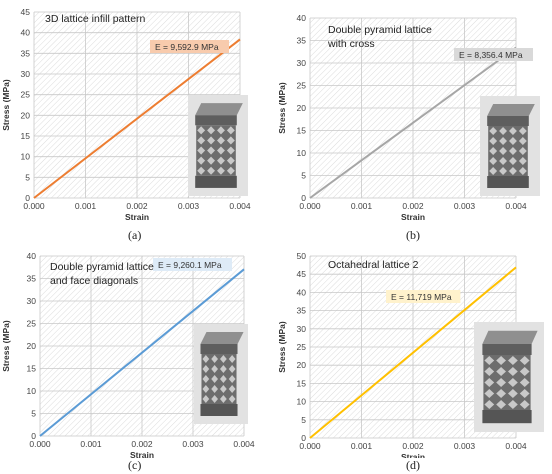 This screenshot has height=474, width=552. What do you see at coordinates (94, 281) in the screenshot?
I see `chart-title: and face diagonals` at bounding box center [94, 281].